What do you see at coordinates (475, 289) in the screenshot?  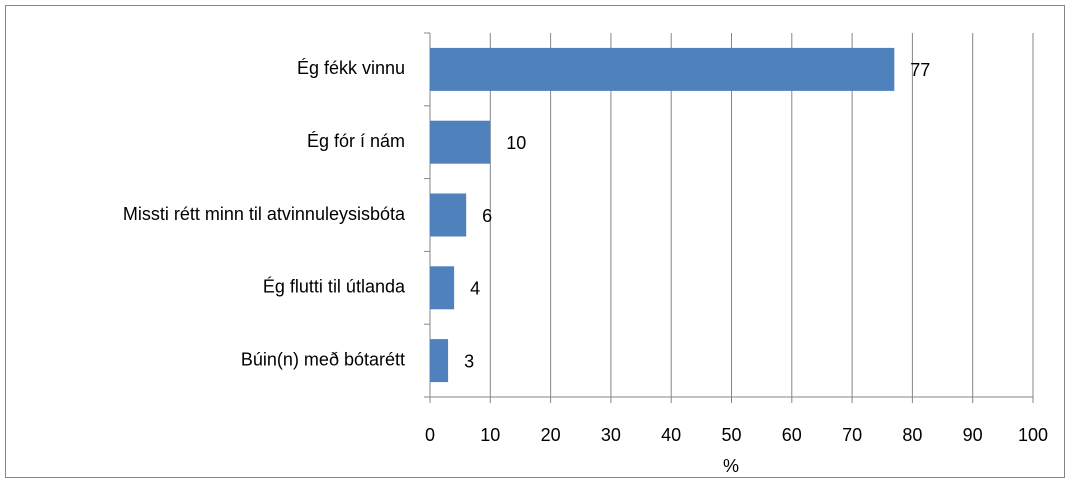 I see `data-label: 4` at bounding box center [475, 289].